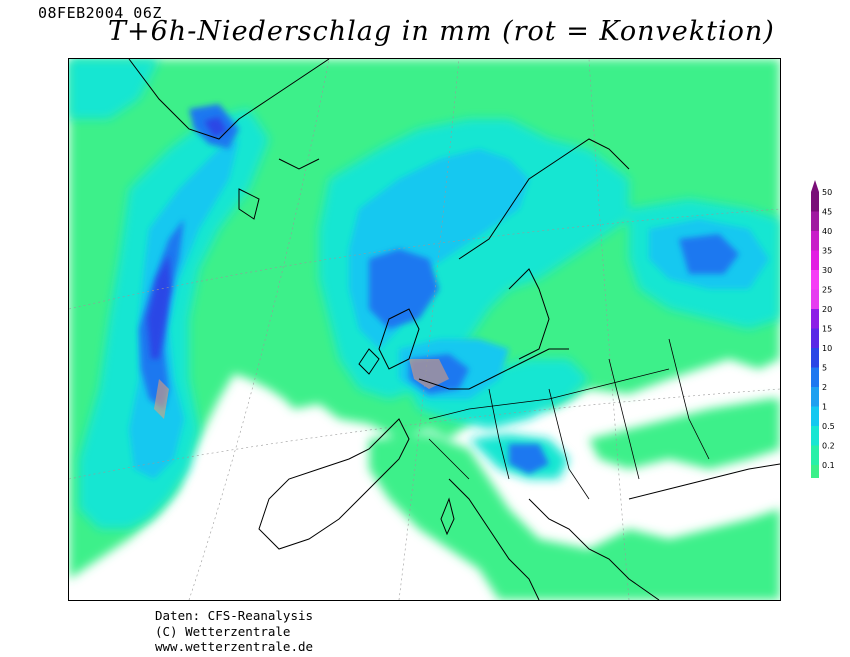  I want to click on legend-label: 40, so click(827, 231).